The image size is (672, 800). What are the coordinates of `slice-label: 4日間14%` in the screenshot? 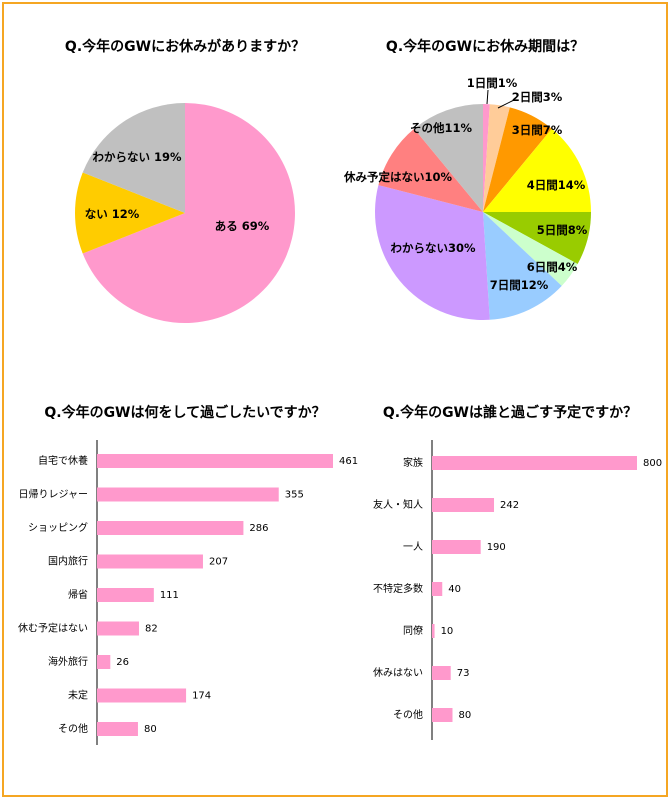 It's located at (556, 185).